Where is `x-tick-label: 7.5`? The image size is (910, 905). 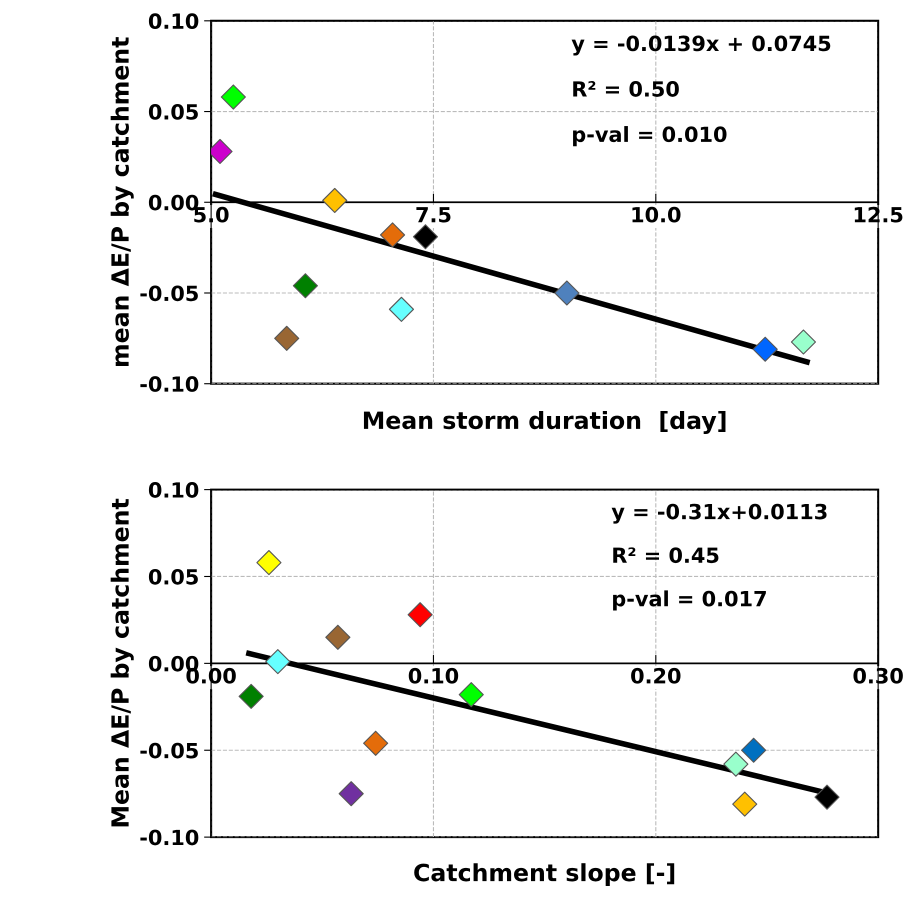
x-tick-label: 7.5 is located at coordinates (433, 215).